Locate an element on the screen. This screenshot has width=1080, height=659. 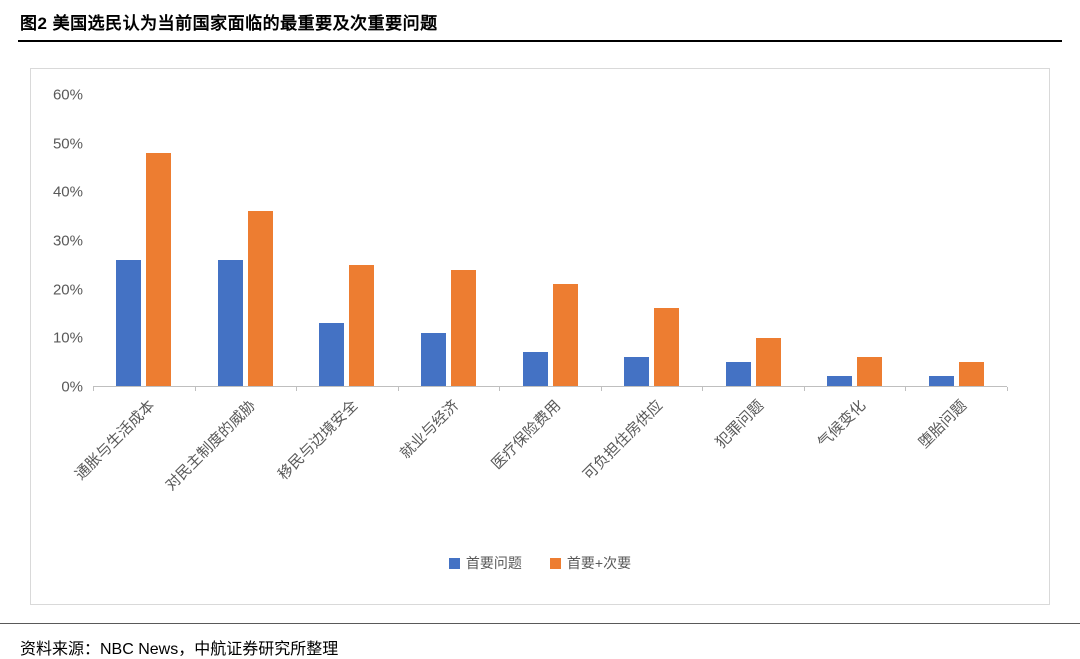
x-axis-category-label: 气候变化 is located at coordinates (841, 424).